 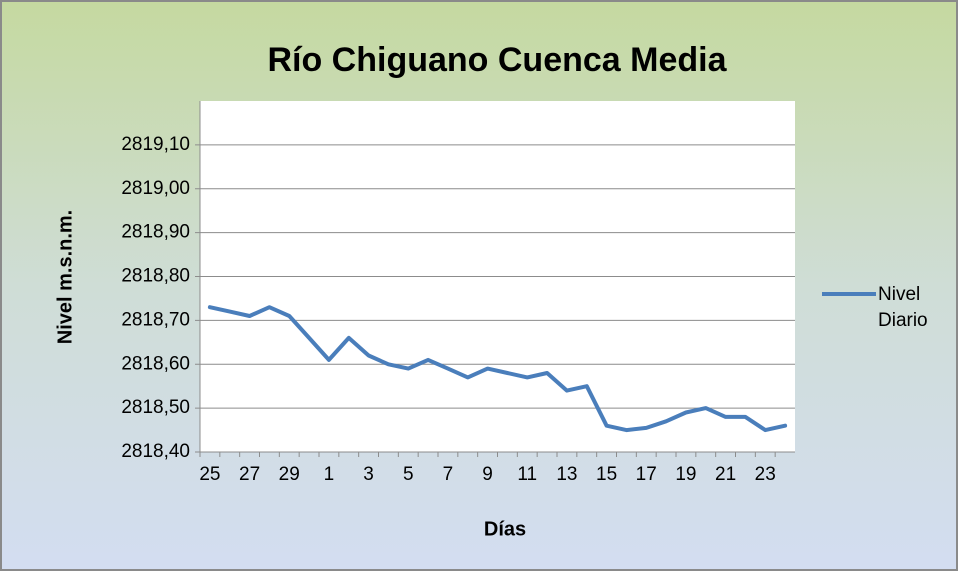 What do you see at coordinates (487, 474) in the screenshot?
I see `x-tick-label: 9` at bounding box center [487, 474].